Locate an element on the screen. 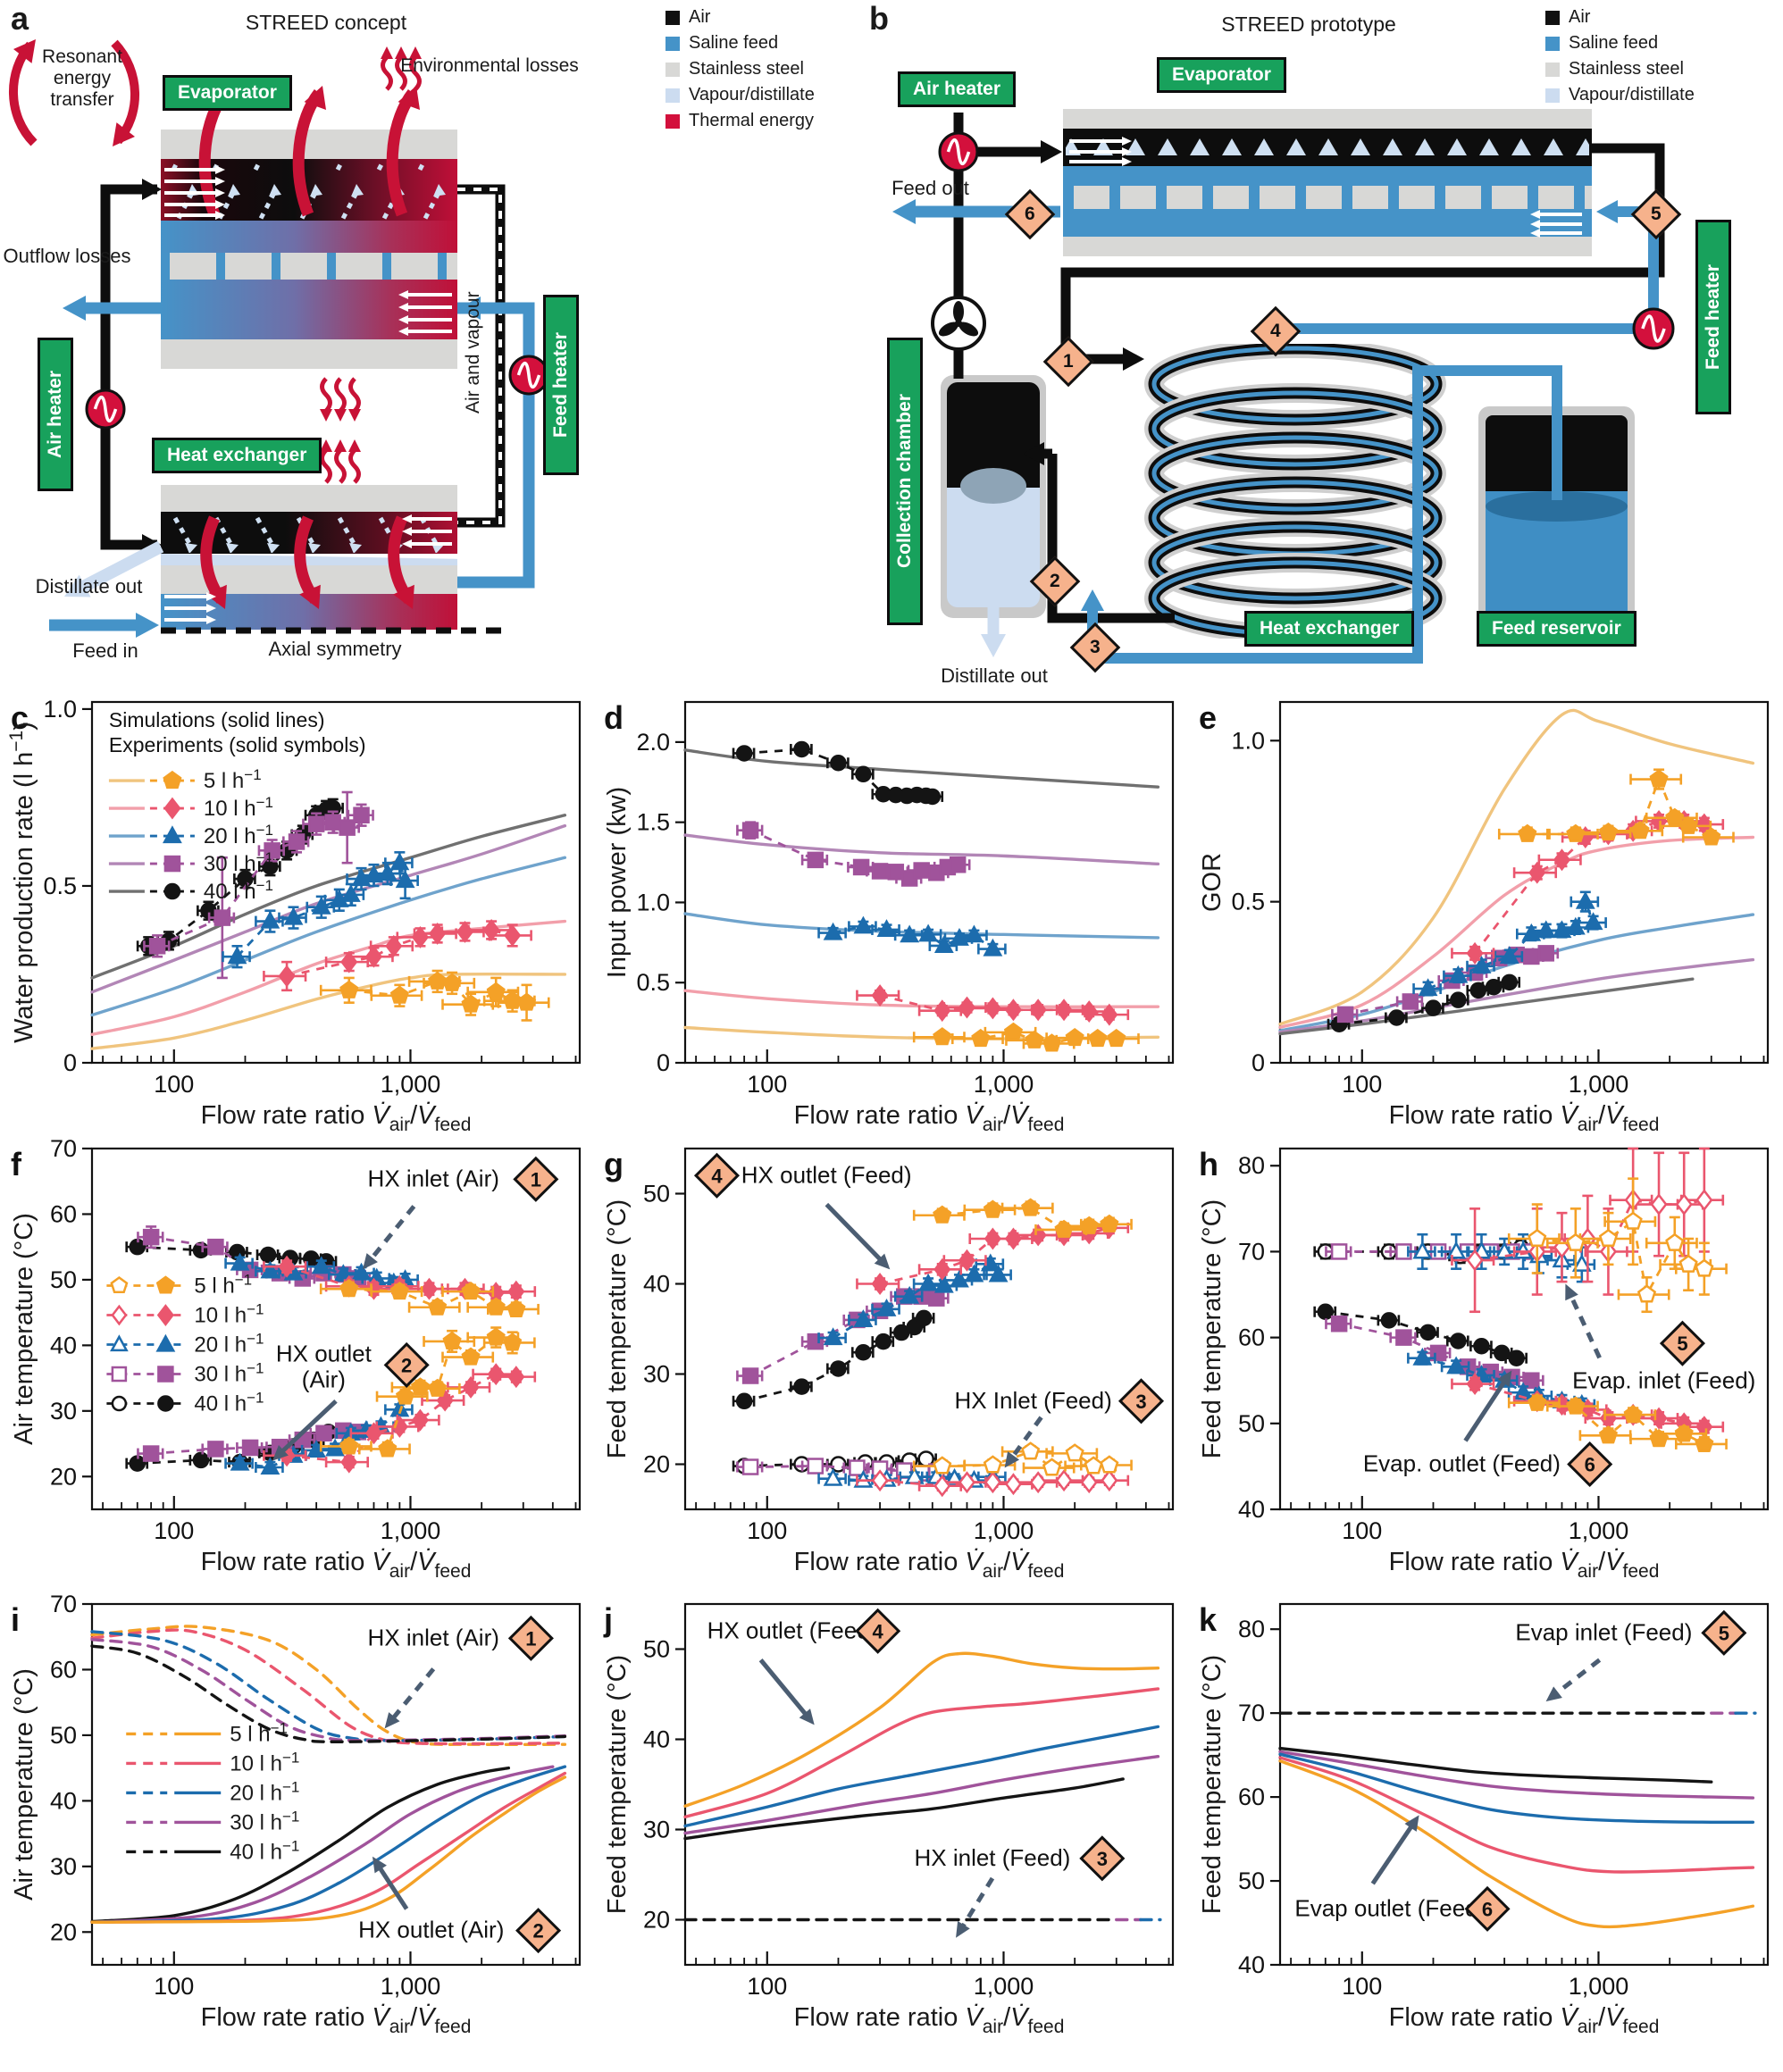 The image size is (1783, 2072). distillate-out-label-a: Distillate out is located at coordinates (89, 586).